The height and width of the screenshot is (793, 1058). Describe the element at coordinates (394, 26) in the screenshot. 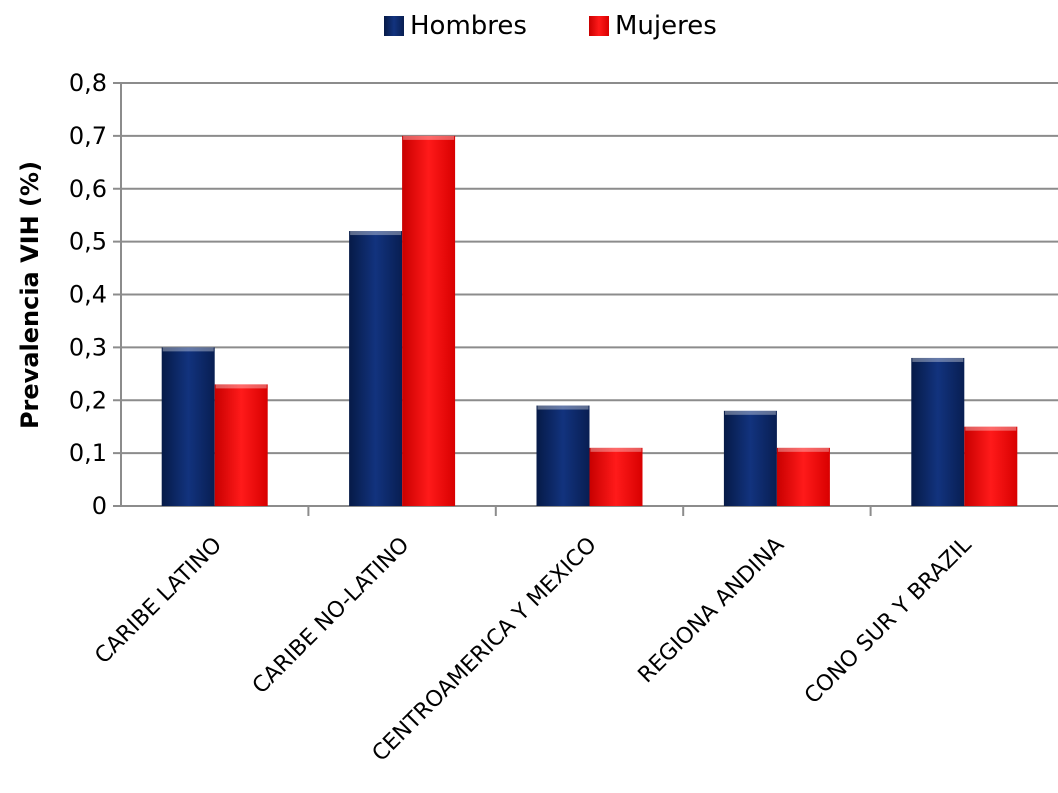

I see `legend-swatch-hombres` at that location.